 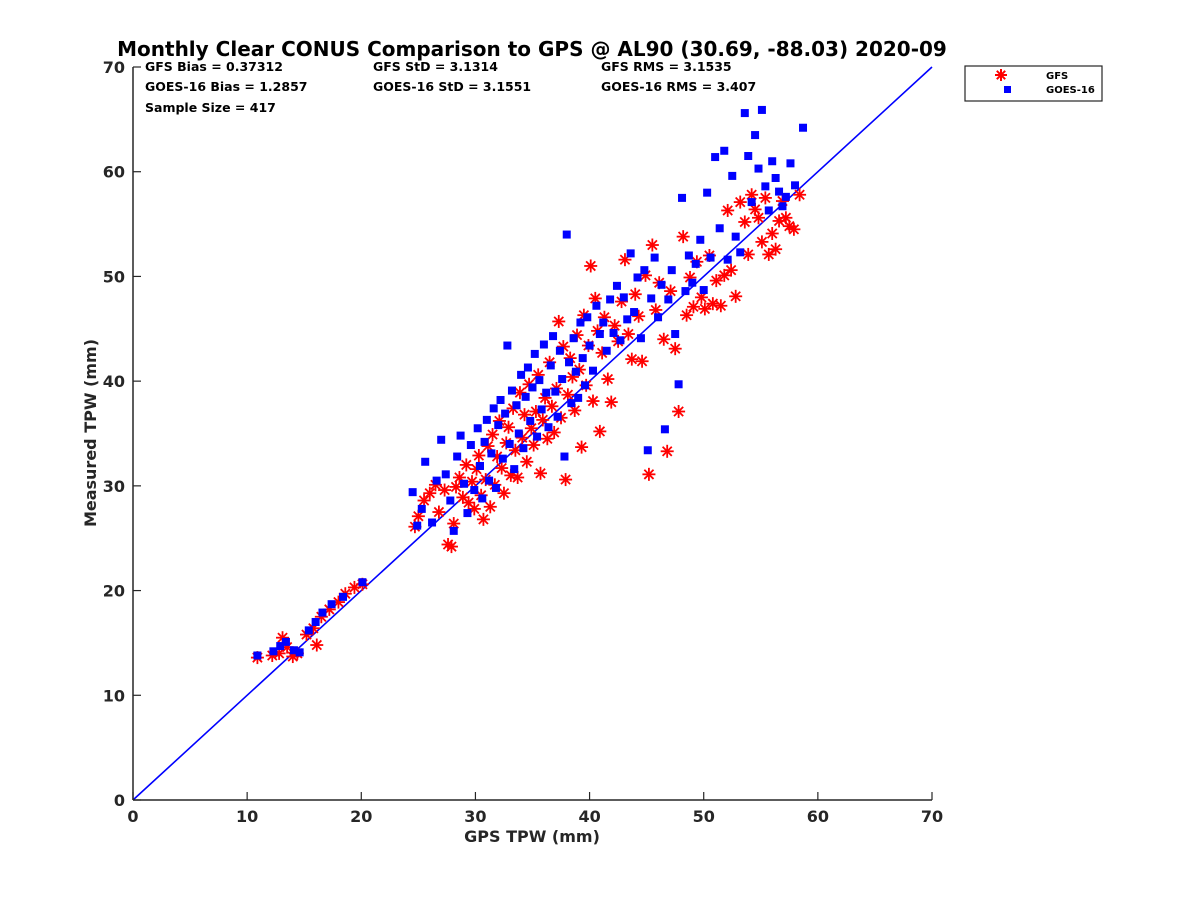 What do you see at coordinates (932, 816) in the screenshot?
I see `x-tick-label: 70` at bounding box center [932, 816].